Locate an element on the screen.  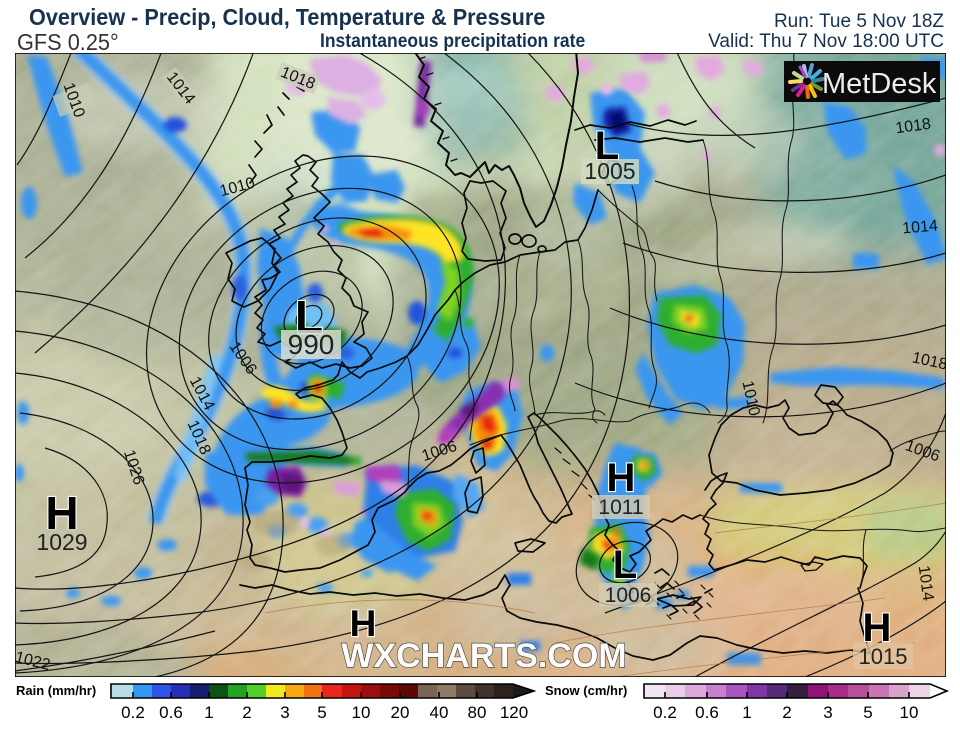
svg-text: 1018 is located at coordinates (913, 127).